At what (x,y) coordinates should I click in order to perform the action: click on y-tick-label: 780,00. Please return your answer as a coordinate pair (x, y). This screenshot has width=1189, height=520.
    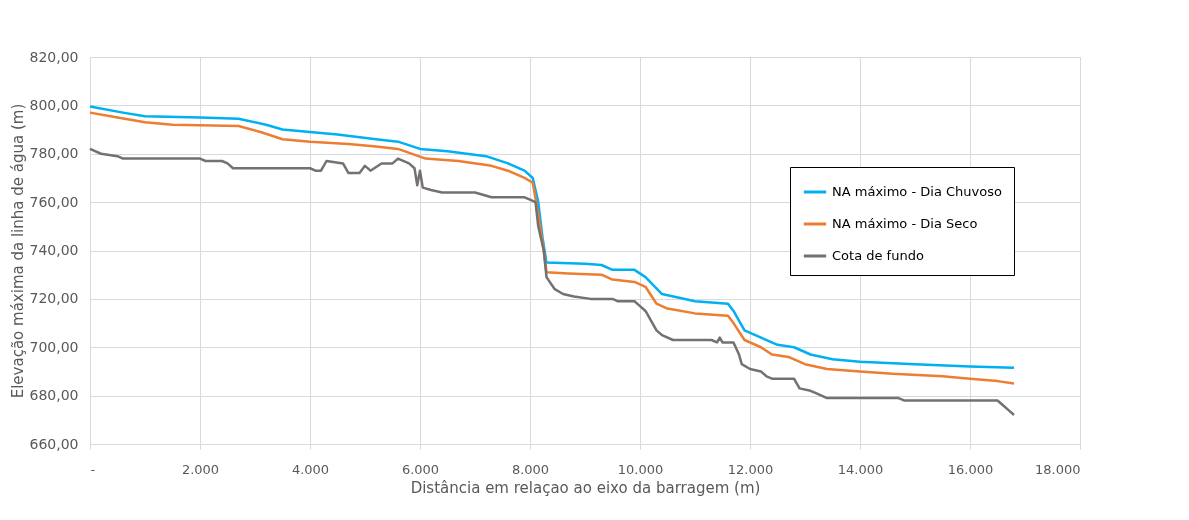
    Looking at the image, I should click on (54, 153).